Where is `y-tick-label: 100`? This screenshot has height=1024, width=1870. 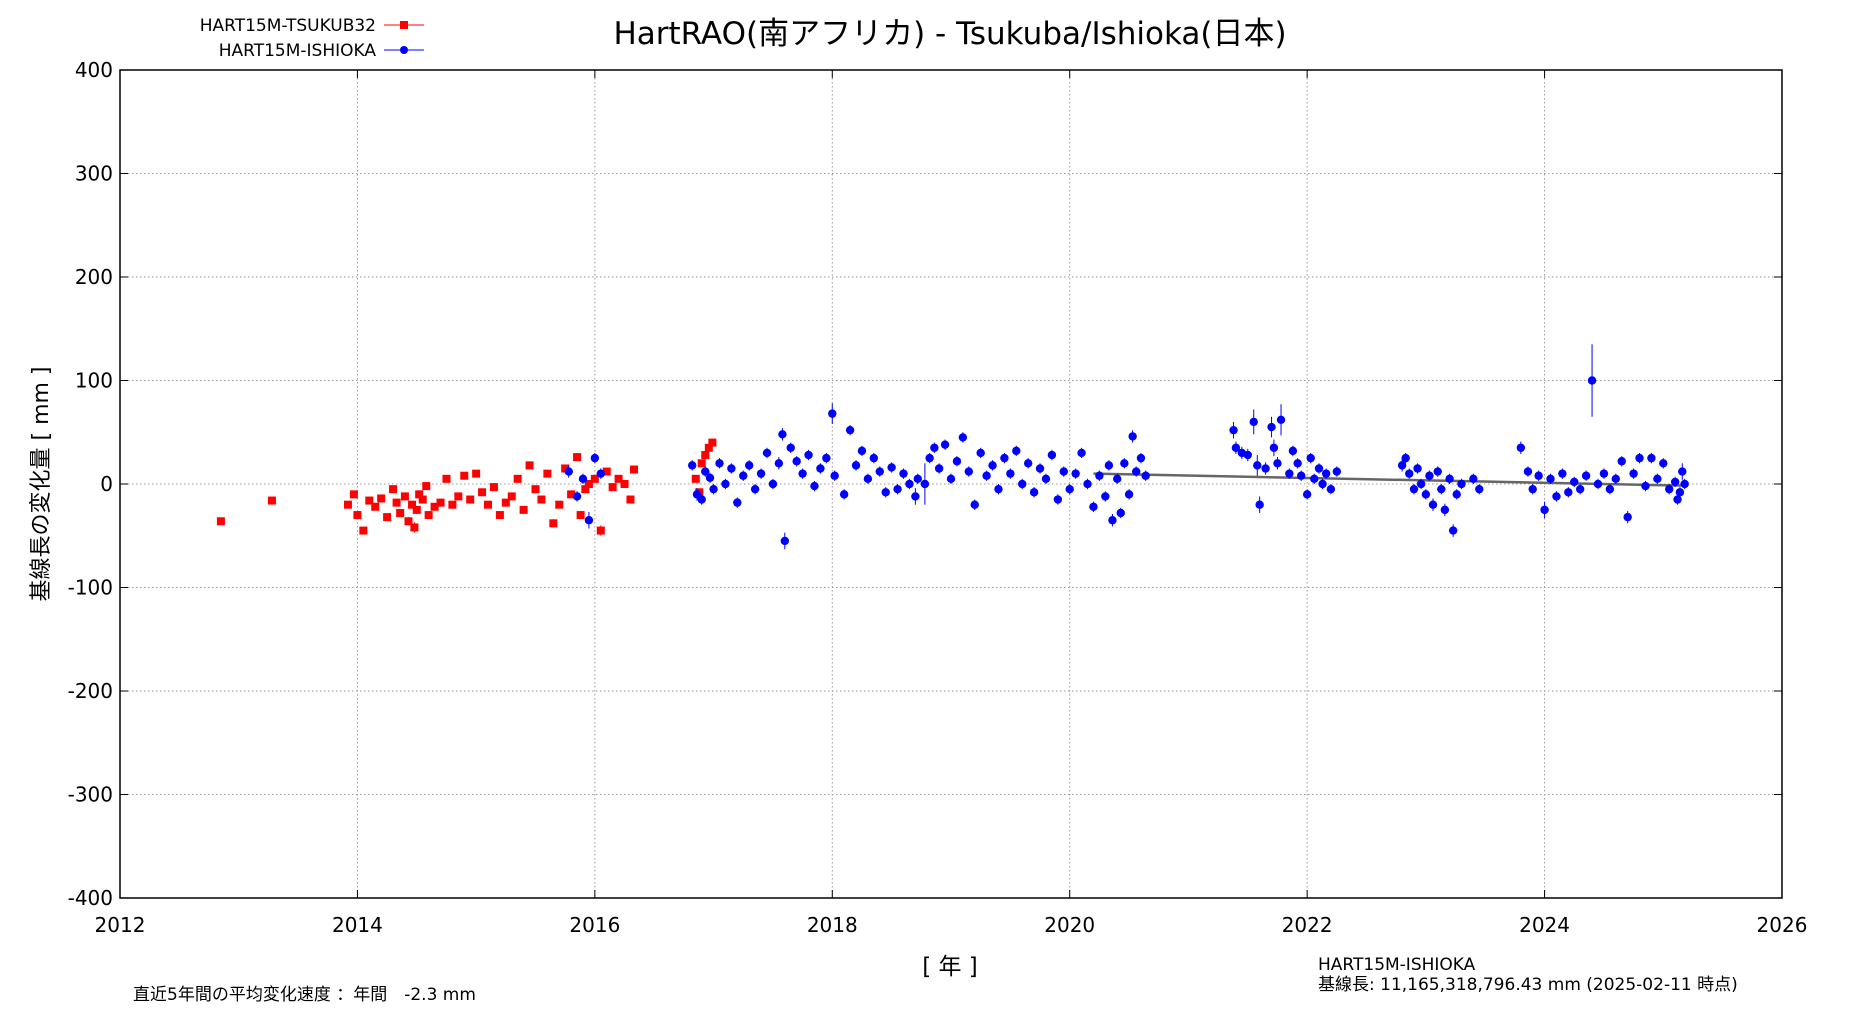
y-tick-label: 100 is located at coordinates (94, 381).